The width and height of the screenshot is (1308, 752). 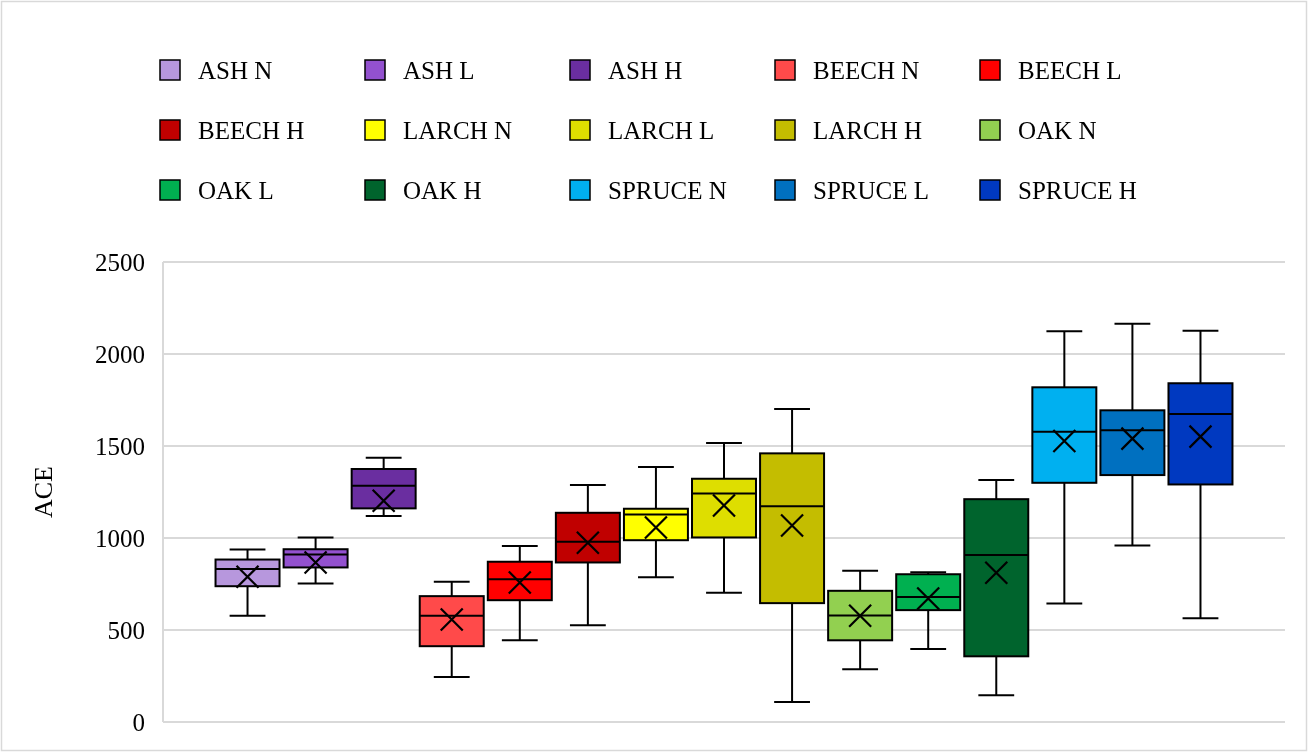 What do you see at coordinates (439, 70) in the screenshot?
I see `legend-label: ASH L` at bounding box center [439, 70].